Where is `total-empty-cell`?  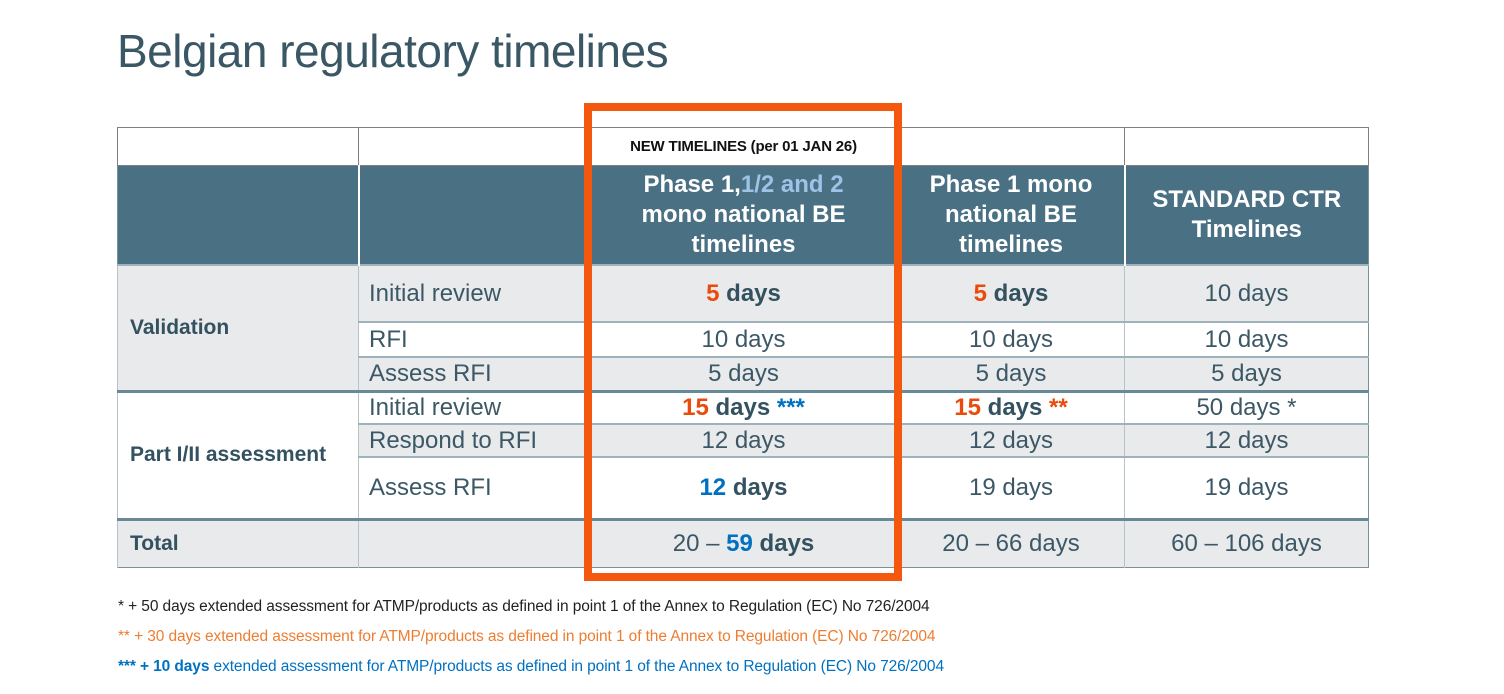 total-empty-cell is located at coordinates (474, 542).